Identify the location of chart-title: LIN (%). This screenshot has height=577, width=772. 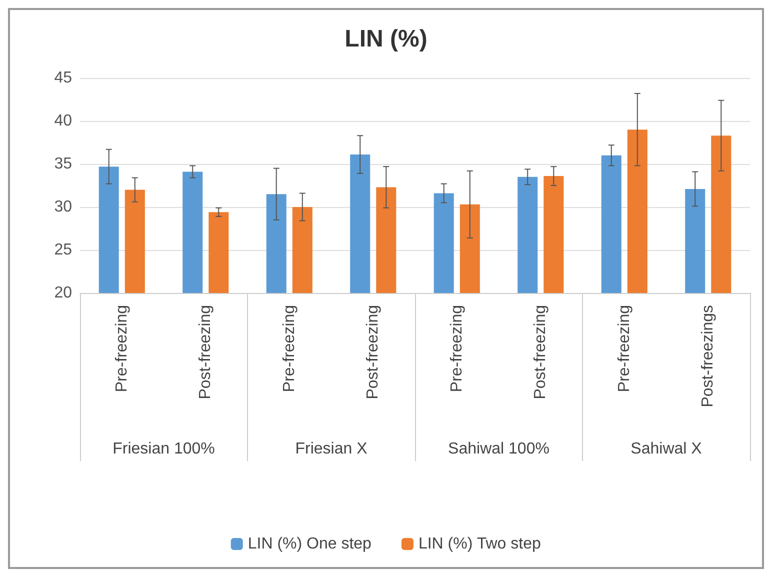
(386, 39).